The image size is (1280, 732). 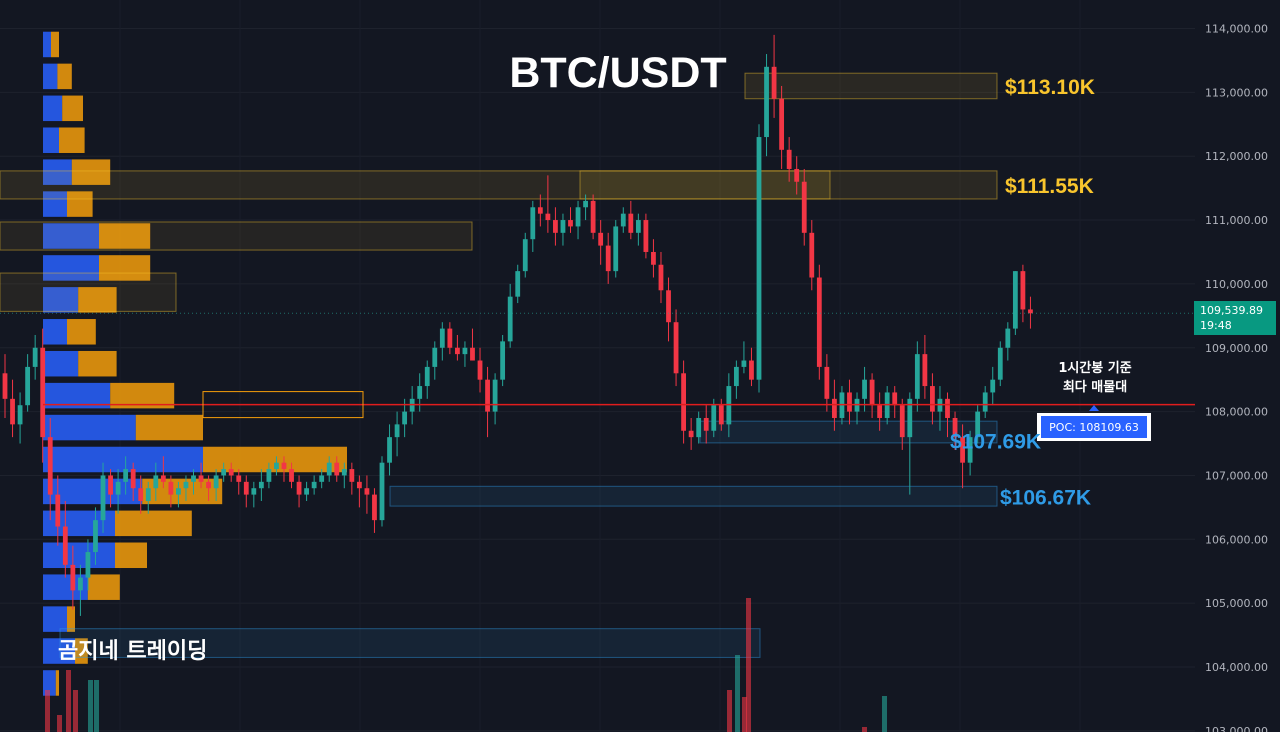 I want to click on price-tick-label: 105,000.00, so click(x=1236, y=603).